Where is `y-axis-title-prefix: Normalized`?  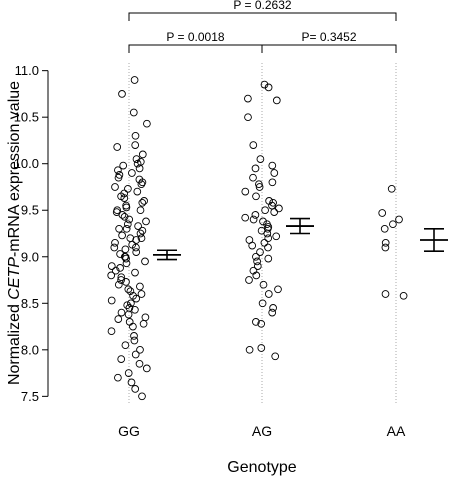 y-axis-title-prefix: Normalized is located at coordinates (14, 342).